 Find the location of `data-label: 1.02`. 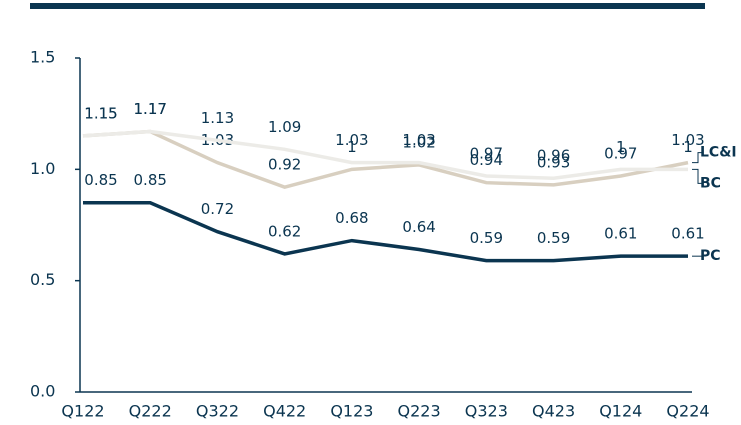

data-label: 1.02 is located at coordinates (418, 142).